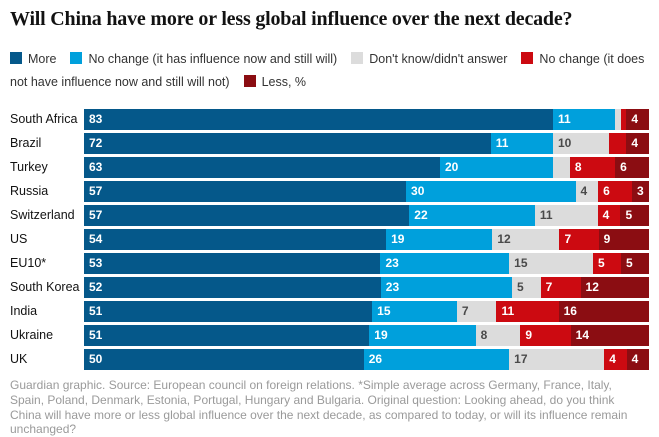 The height and width of the screenshot is (437, 659). Describe the element at coordinates (96, 143) in the screenshot. I see `segment-value: 72` at that location.